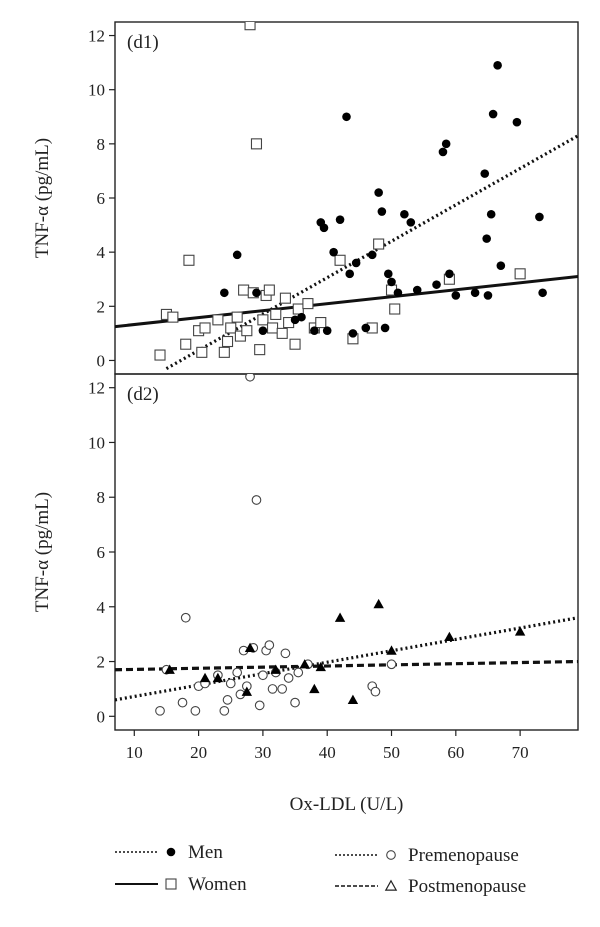 This screenshot has height=927, width=600. What do you see at coordinates (198, 752) in the screenshot?
I see `x-tick-label: 20` at bounding box center [198, 752].